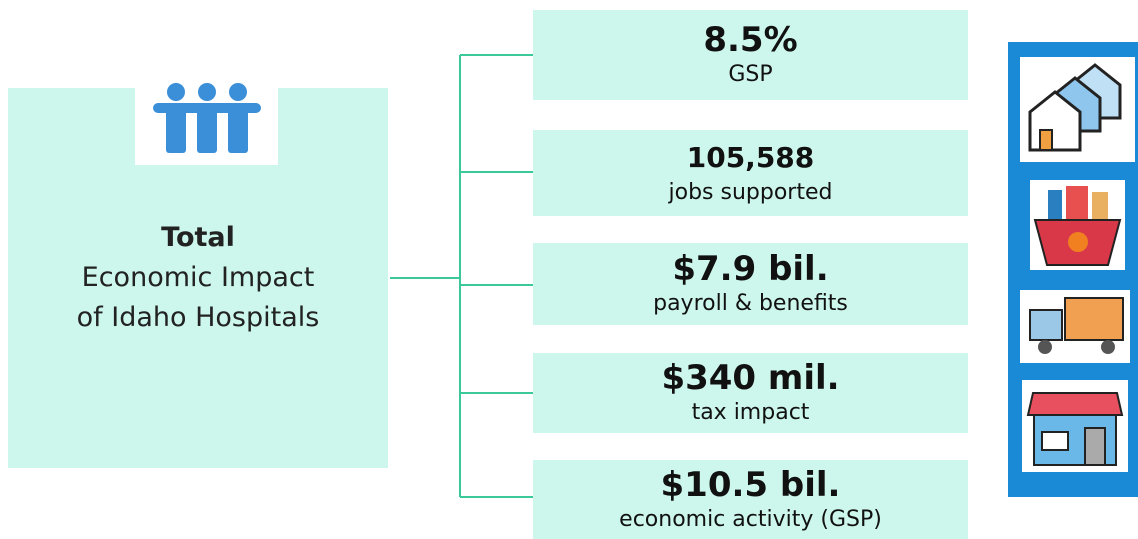  What do you see at coordinates (1077, 109) in the screenshot?
I see `house-icon` at bounding box center [1077, 109].